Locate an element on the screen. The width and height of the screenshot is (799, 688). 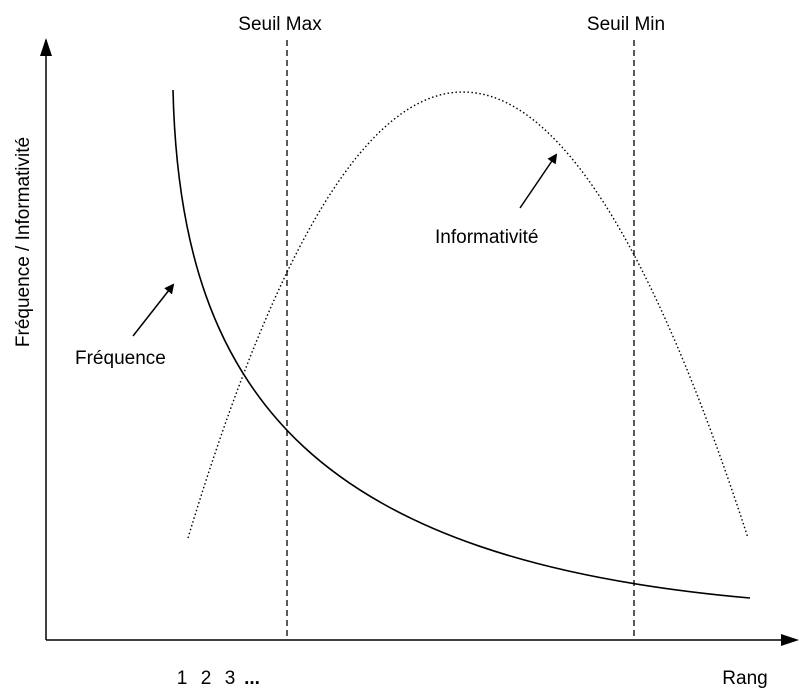
y-axis-label: Fréquence / Informativité is located at coordinates (23, 242).